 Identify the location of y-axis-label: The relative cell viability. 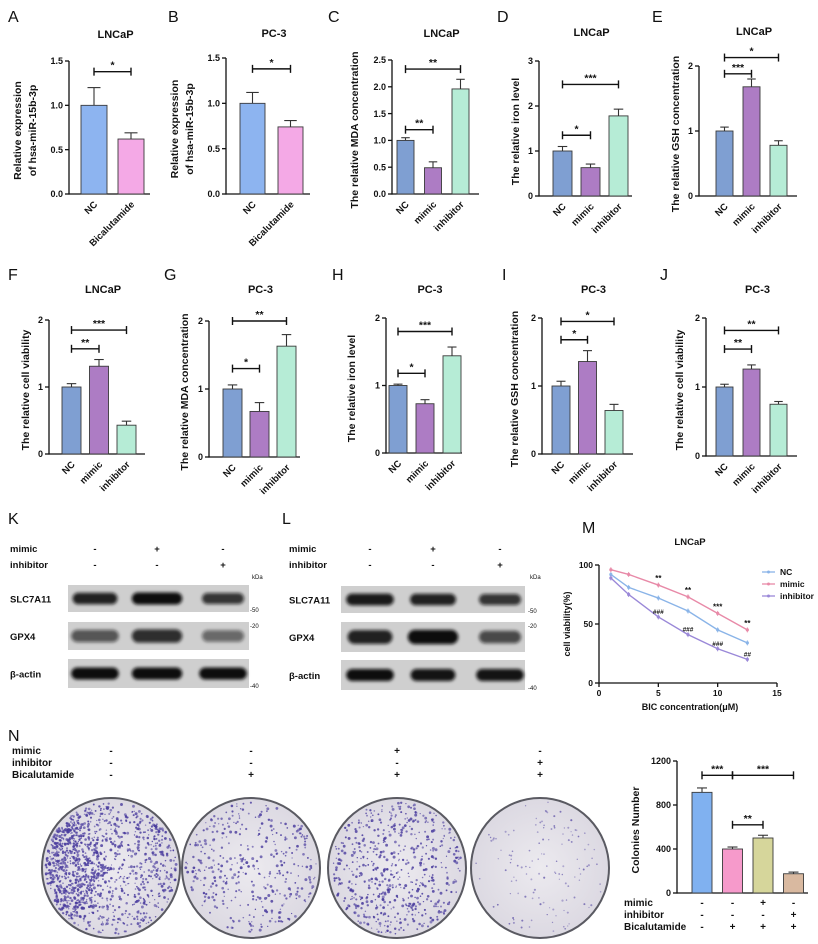
(680, 389).